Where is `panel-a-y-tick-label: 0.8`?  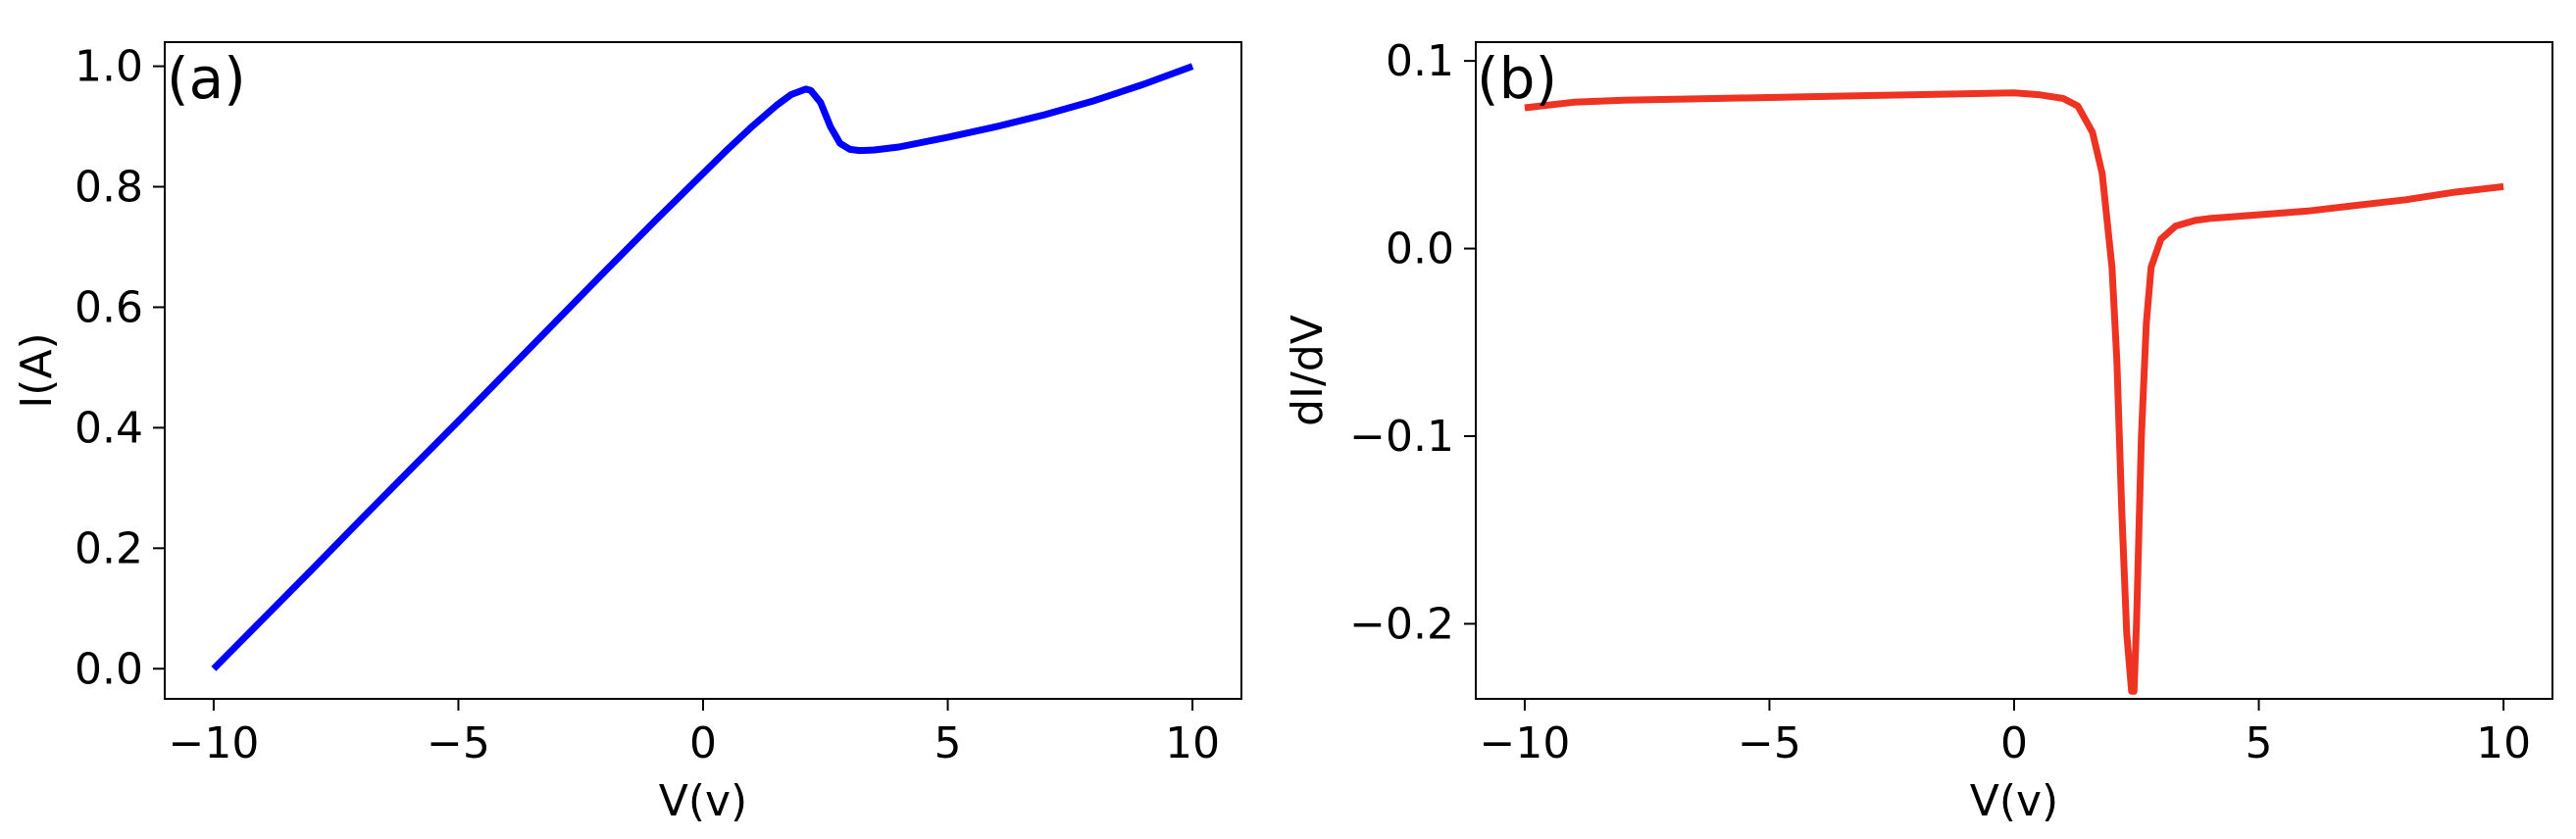
panel-a-y-tick-label: 0.8 is located at coordinates (109, 188).